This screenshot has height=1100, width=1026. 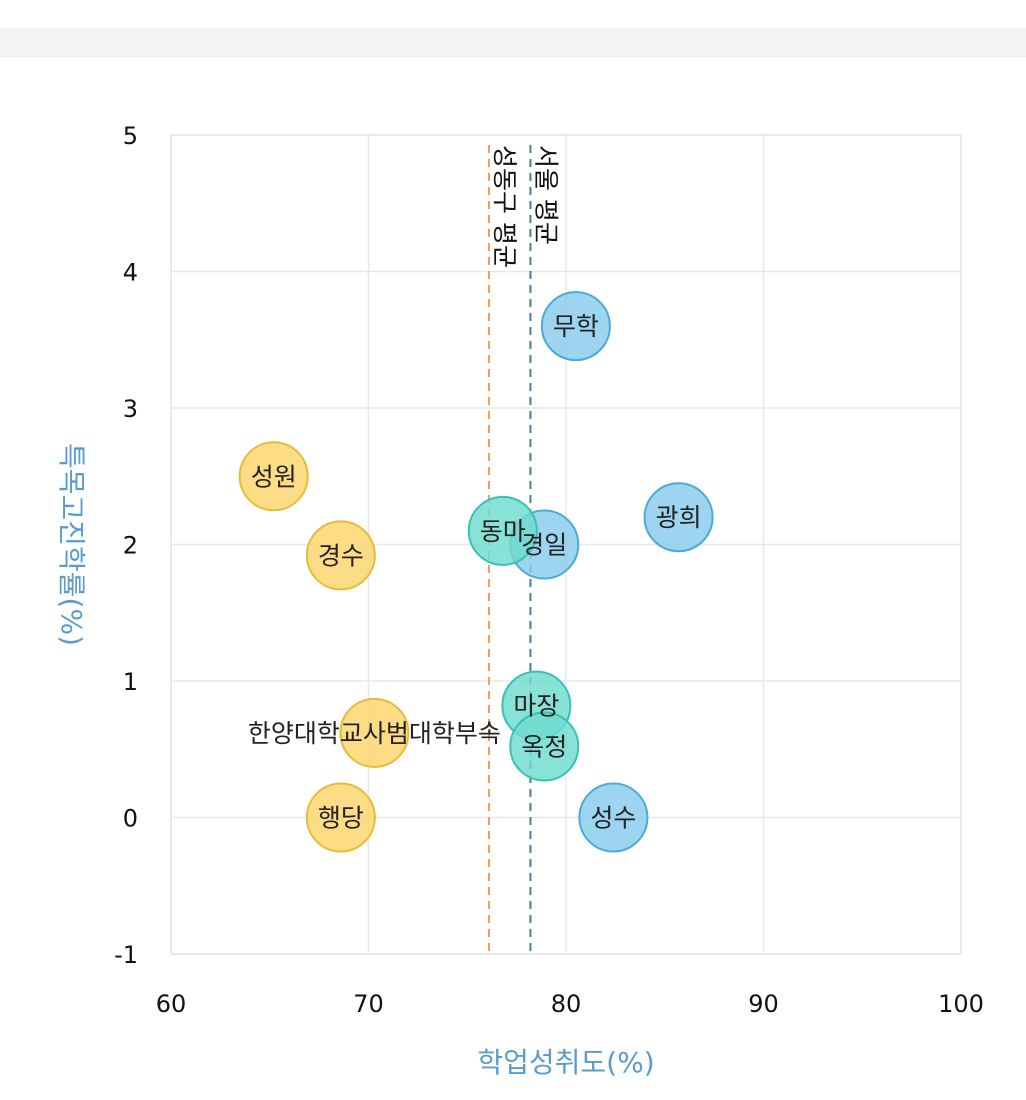 I want to click on data-point-label: 행당, so click(x=341, y=818).